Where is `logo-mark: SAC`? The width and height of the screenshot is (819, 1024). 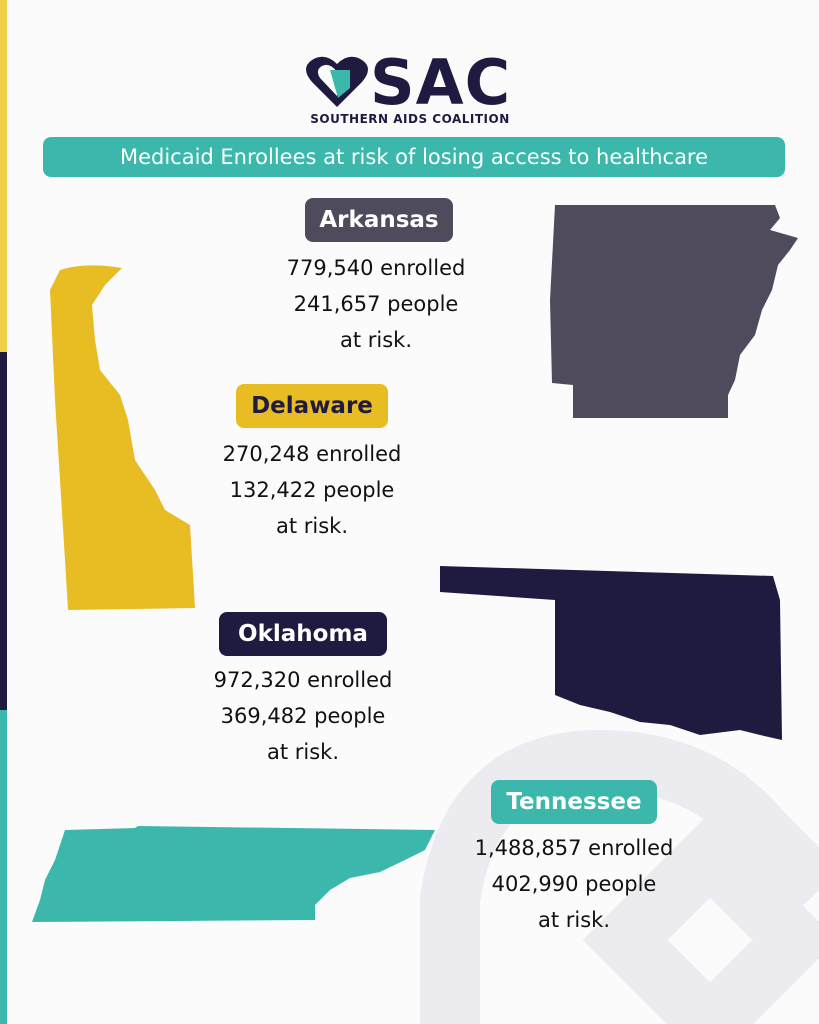
logo-mark: SAC is located at coordinates (441, 82).